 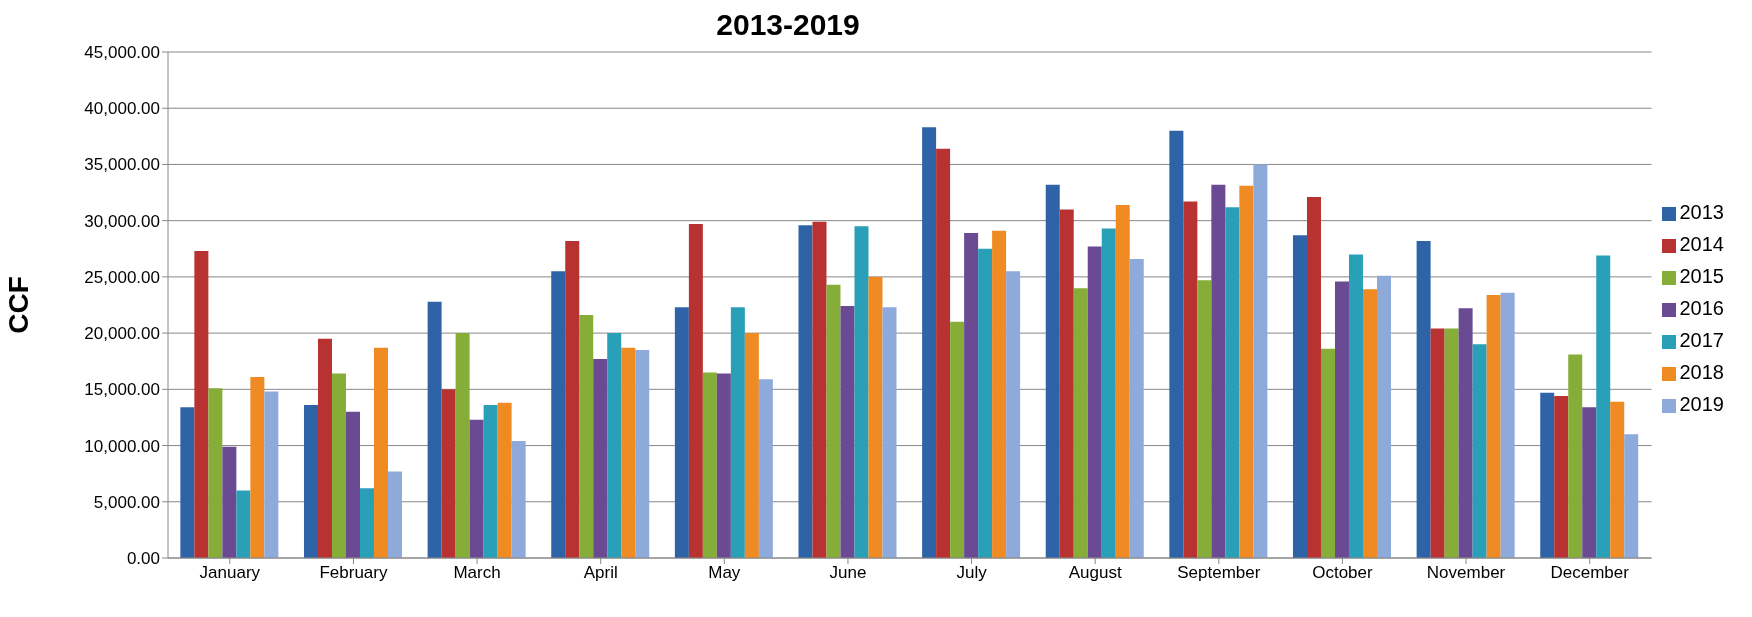 I want to click on x-tick-label: June, so click(x=848, y=573).